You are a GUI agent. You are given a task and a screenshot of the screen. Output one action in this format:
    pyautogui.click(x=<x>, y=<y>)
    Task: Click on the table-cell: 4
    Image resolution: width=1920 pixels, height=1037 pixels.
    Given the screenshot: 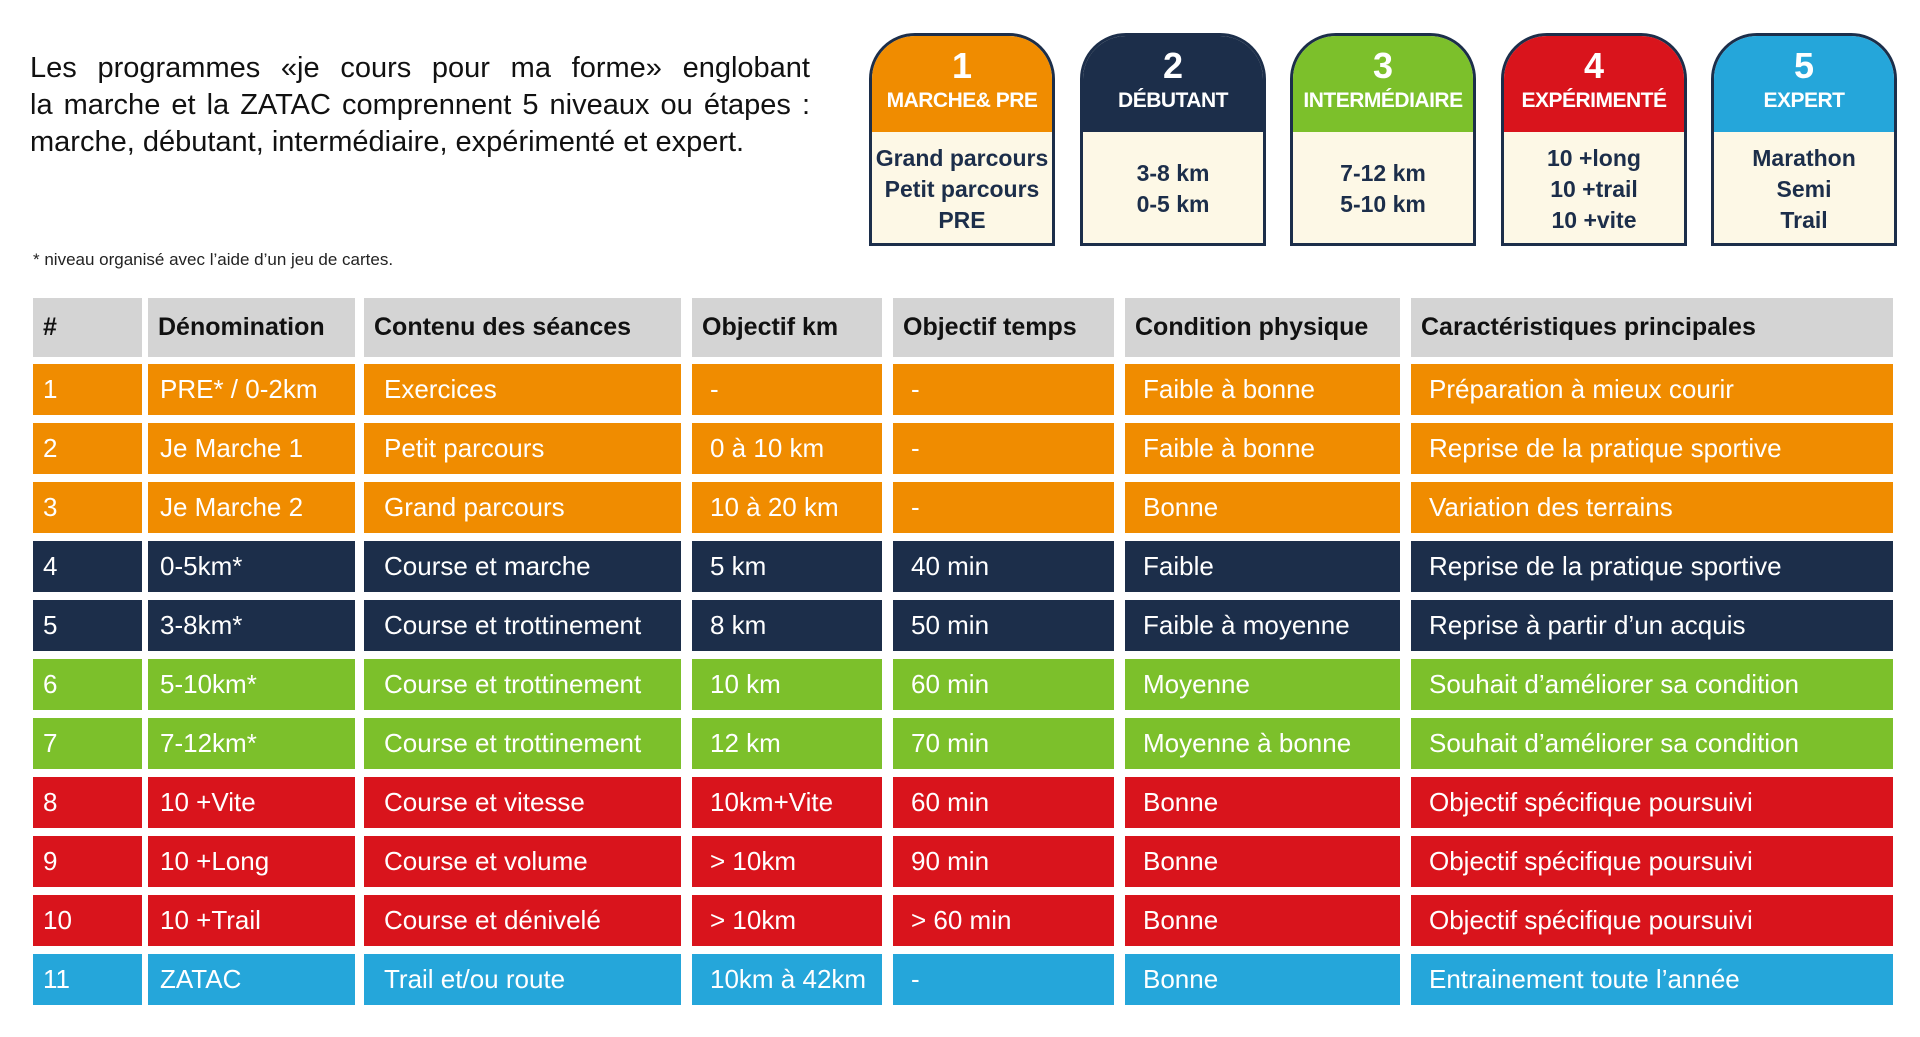 What is the action you would take?
    pyautogui.click(x=87, y=566)
    